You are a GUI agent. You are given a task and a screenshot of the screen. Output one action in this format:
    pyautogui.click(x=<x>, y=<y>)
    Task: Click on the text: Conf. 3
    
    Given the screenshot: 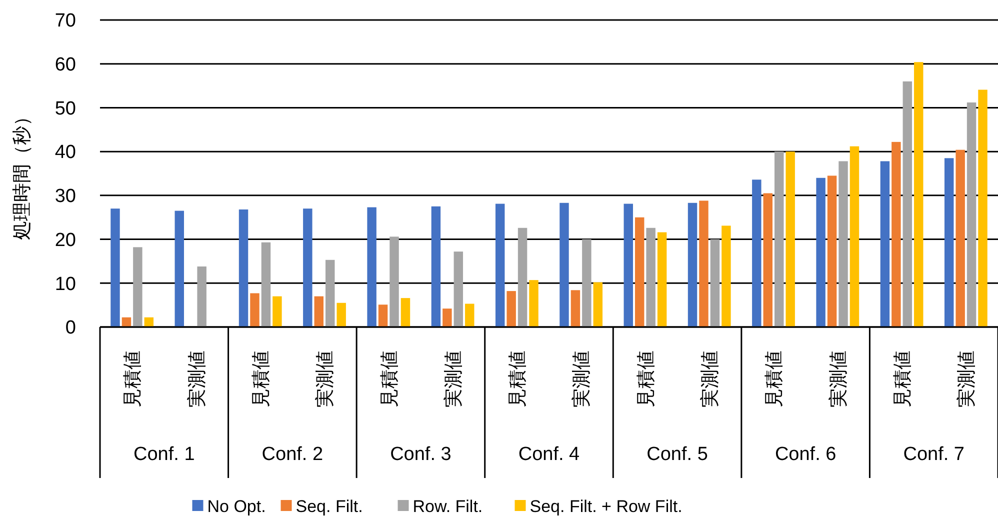 What is the action you would take?
    pyautogui.click(x=421, y=454)
    